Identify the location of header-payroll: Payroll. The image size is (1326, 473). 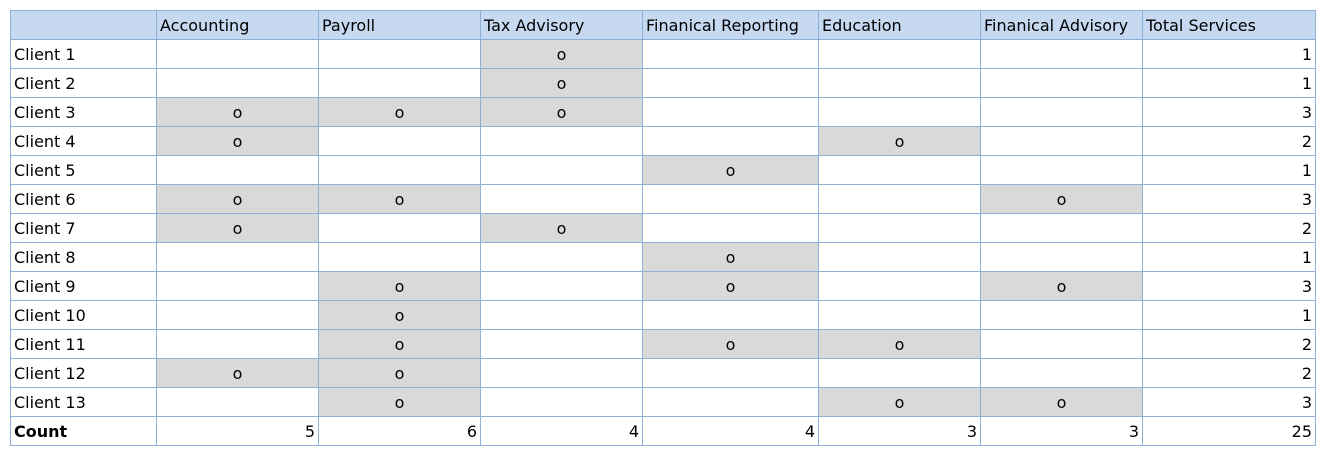
(399, 25).